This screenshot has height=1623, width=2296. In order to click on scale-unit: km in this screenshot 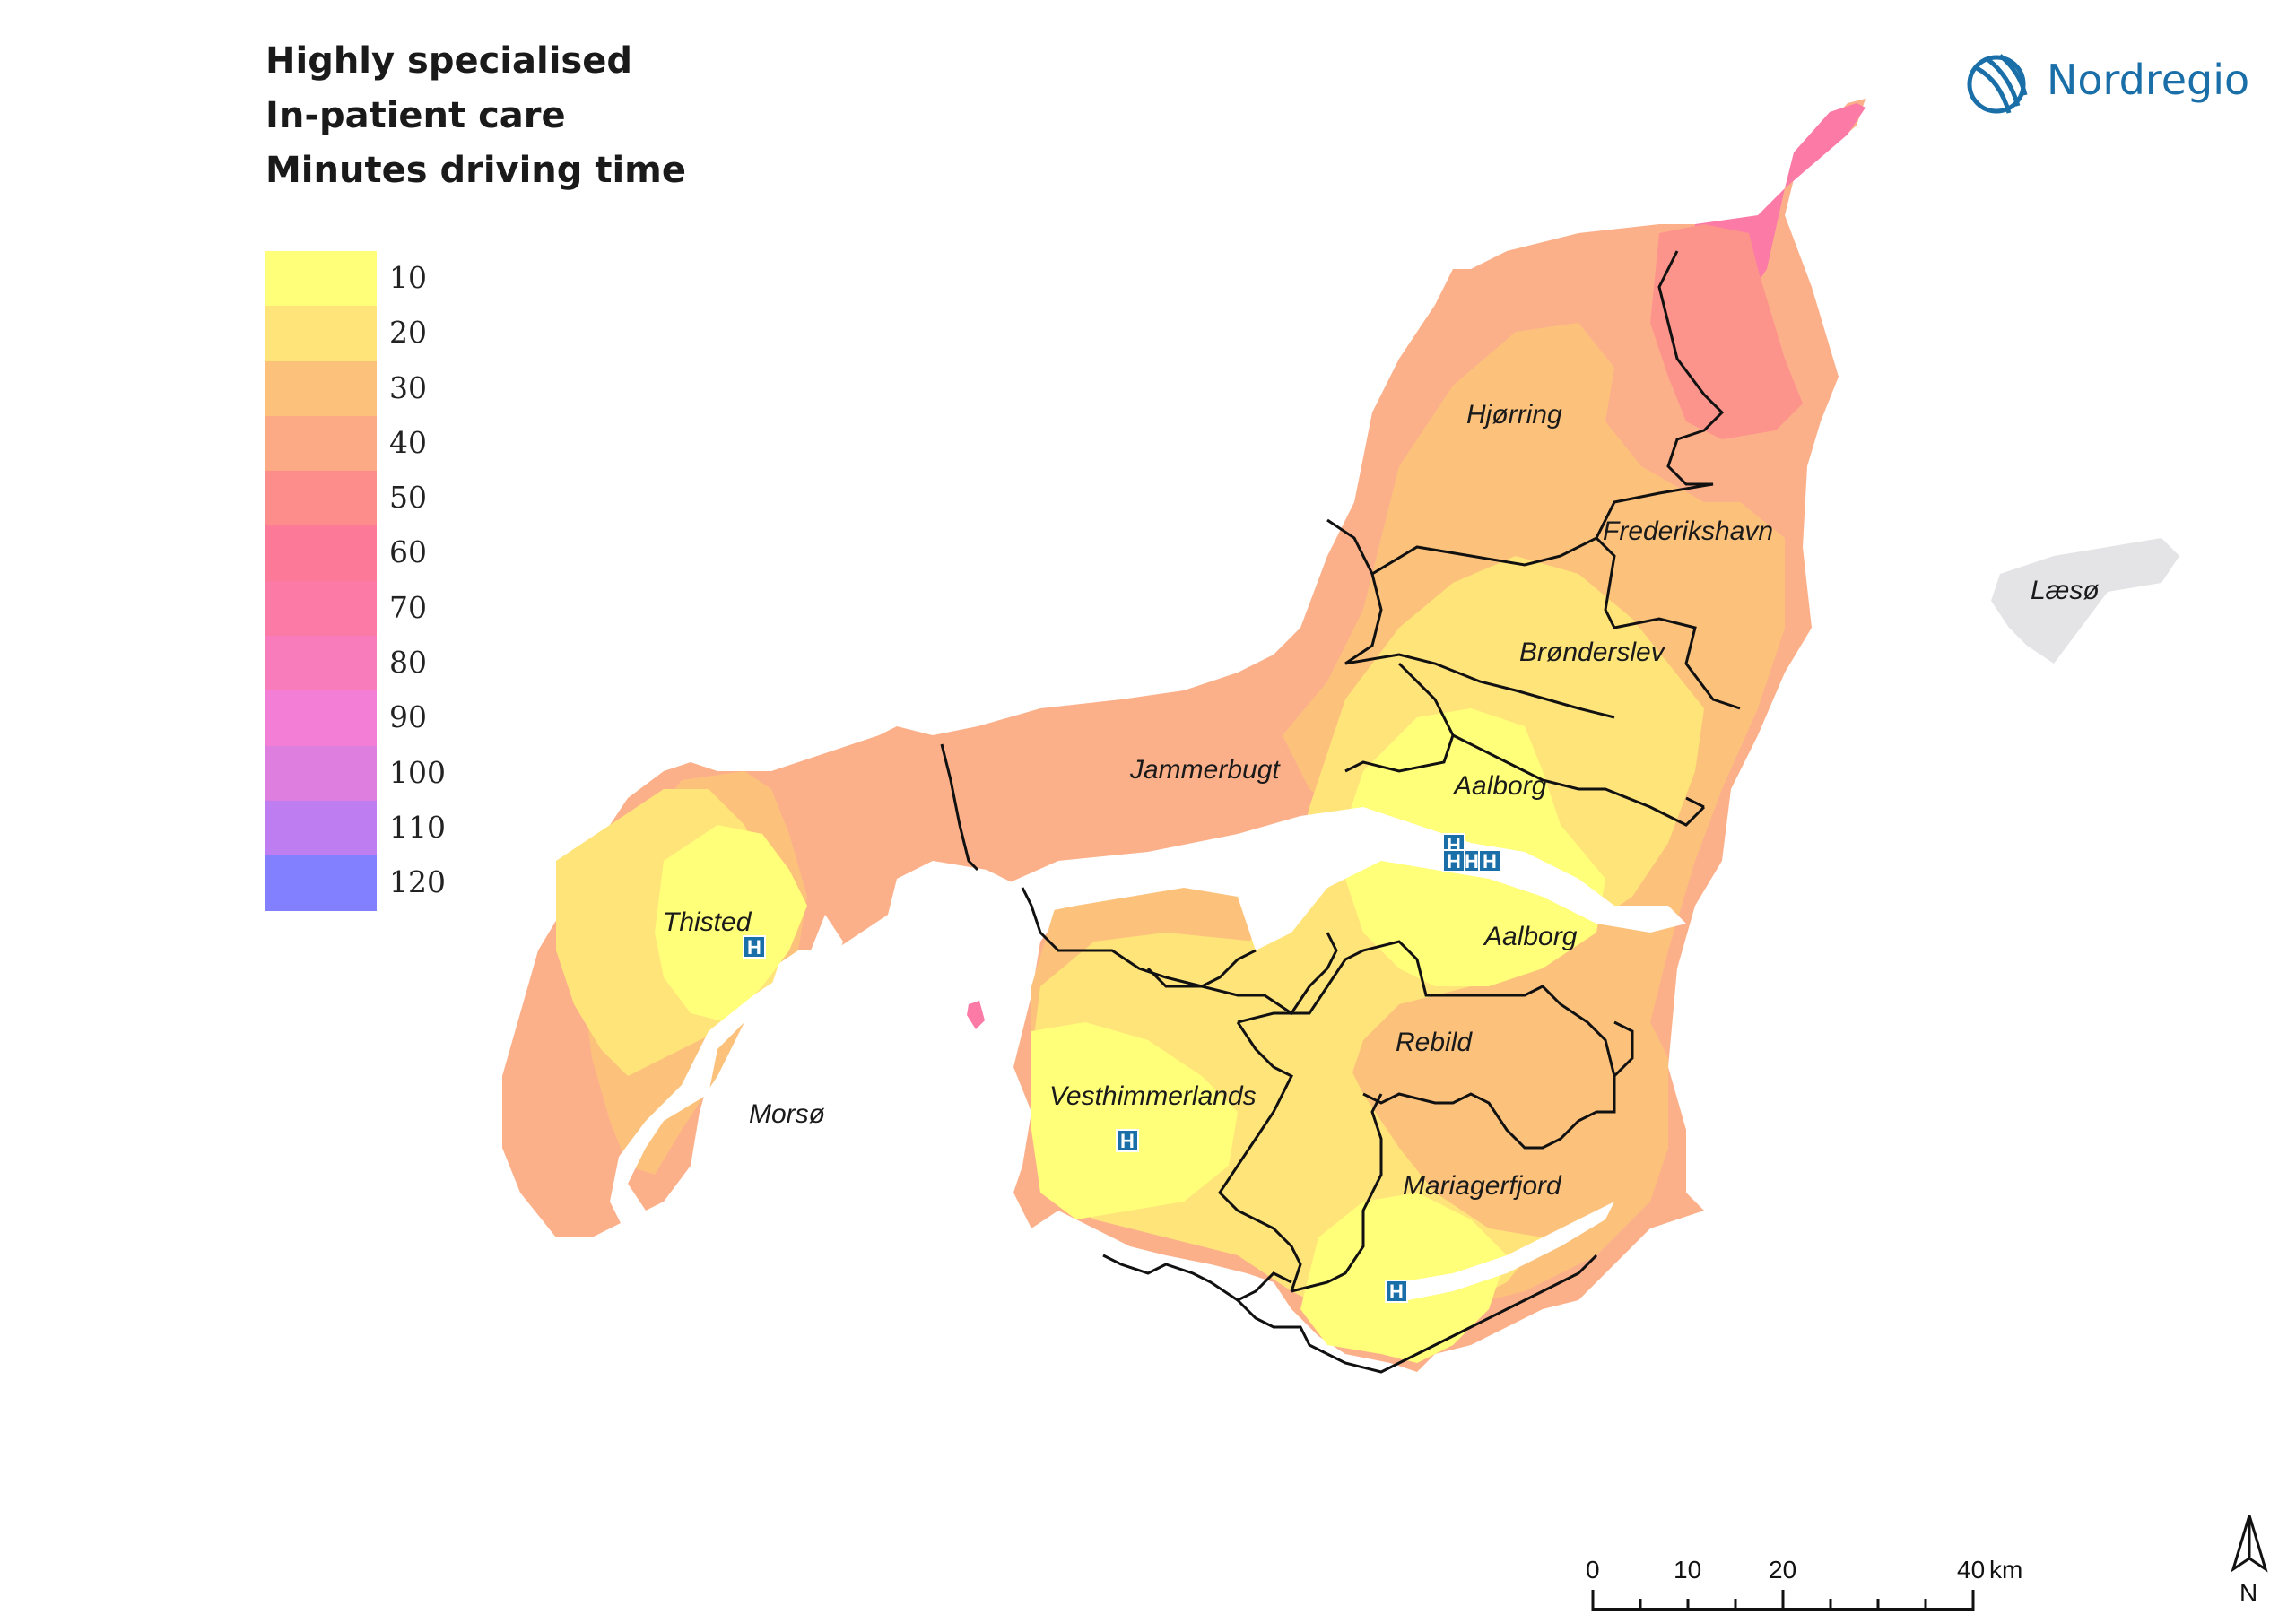, I will do `click(2005, 1570)`.